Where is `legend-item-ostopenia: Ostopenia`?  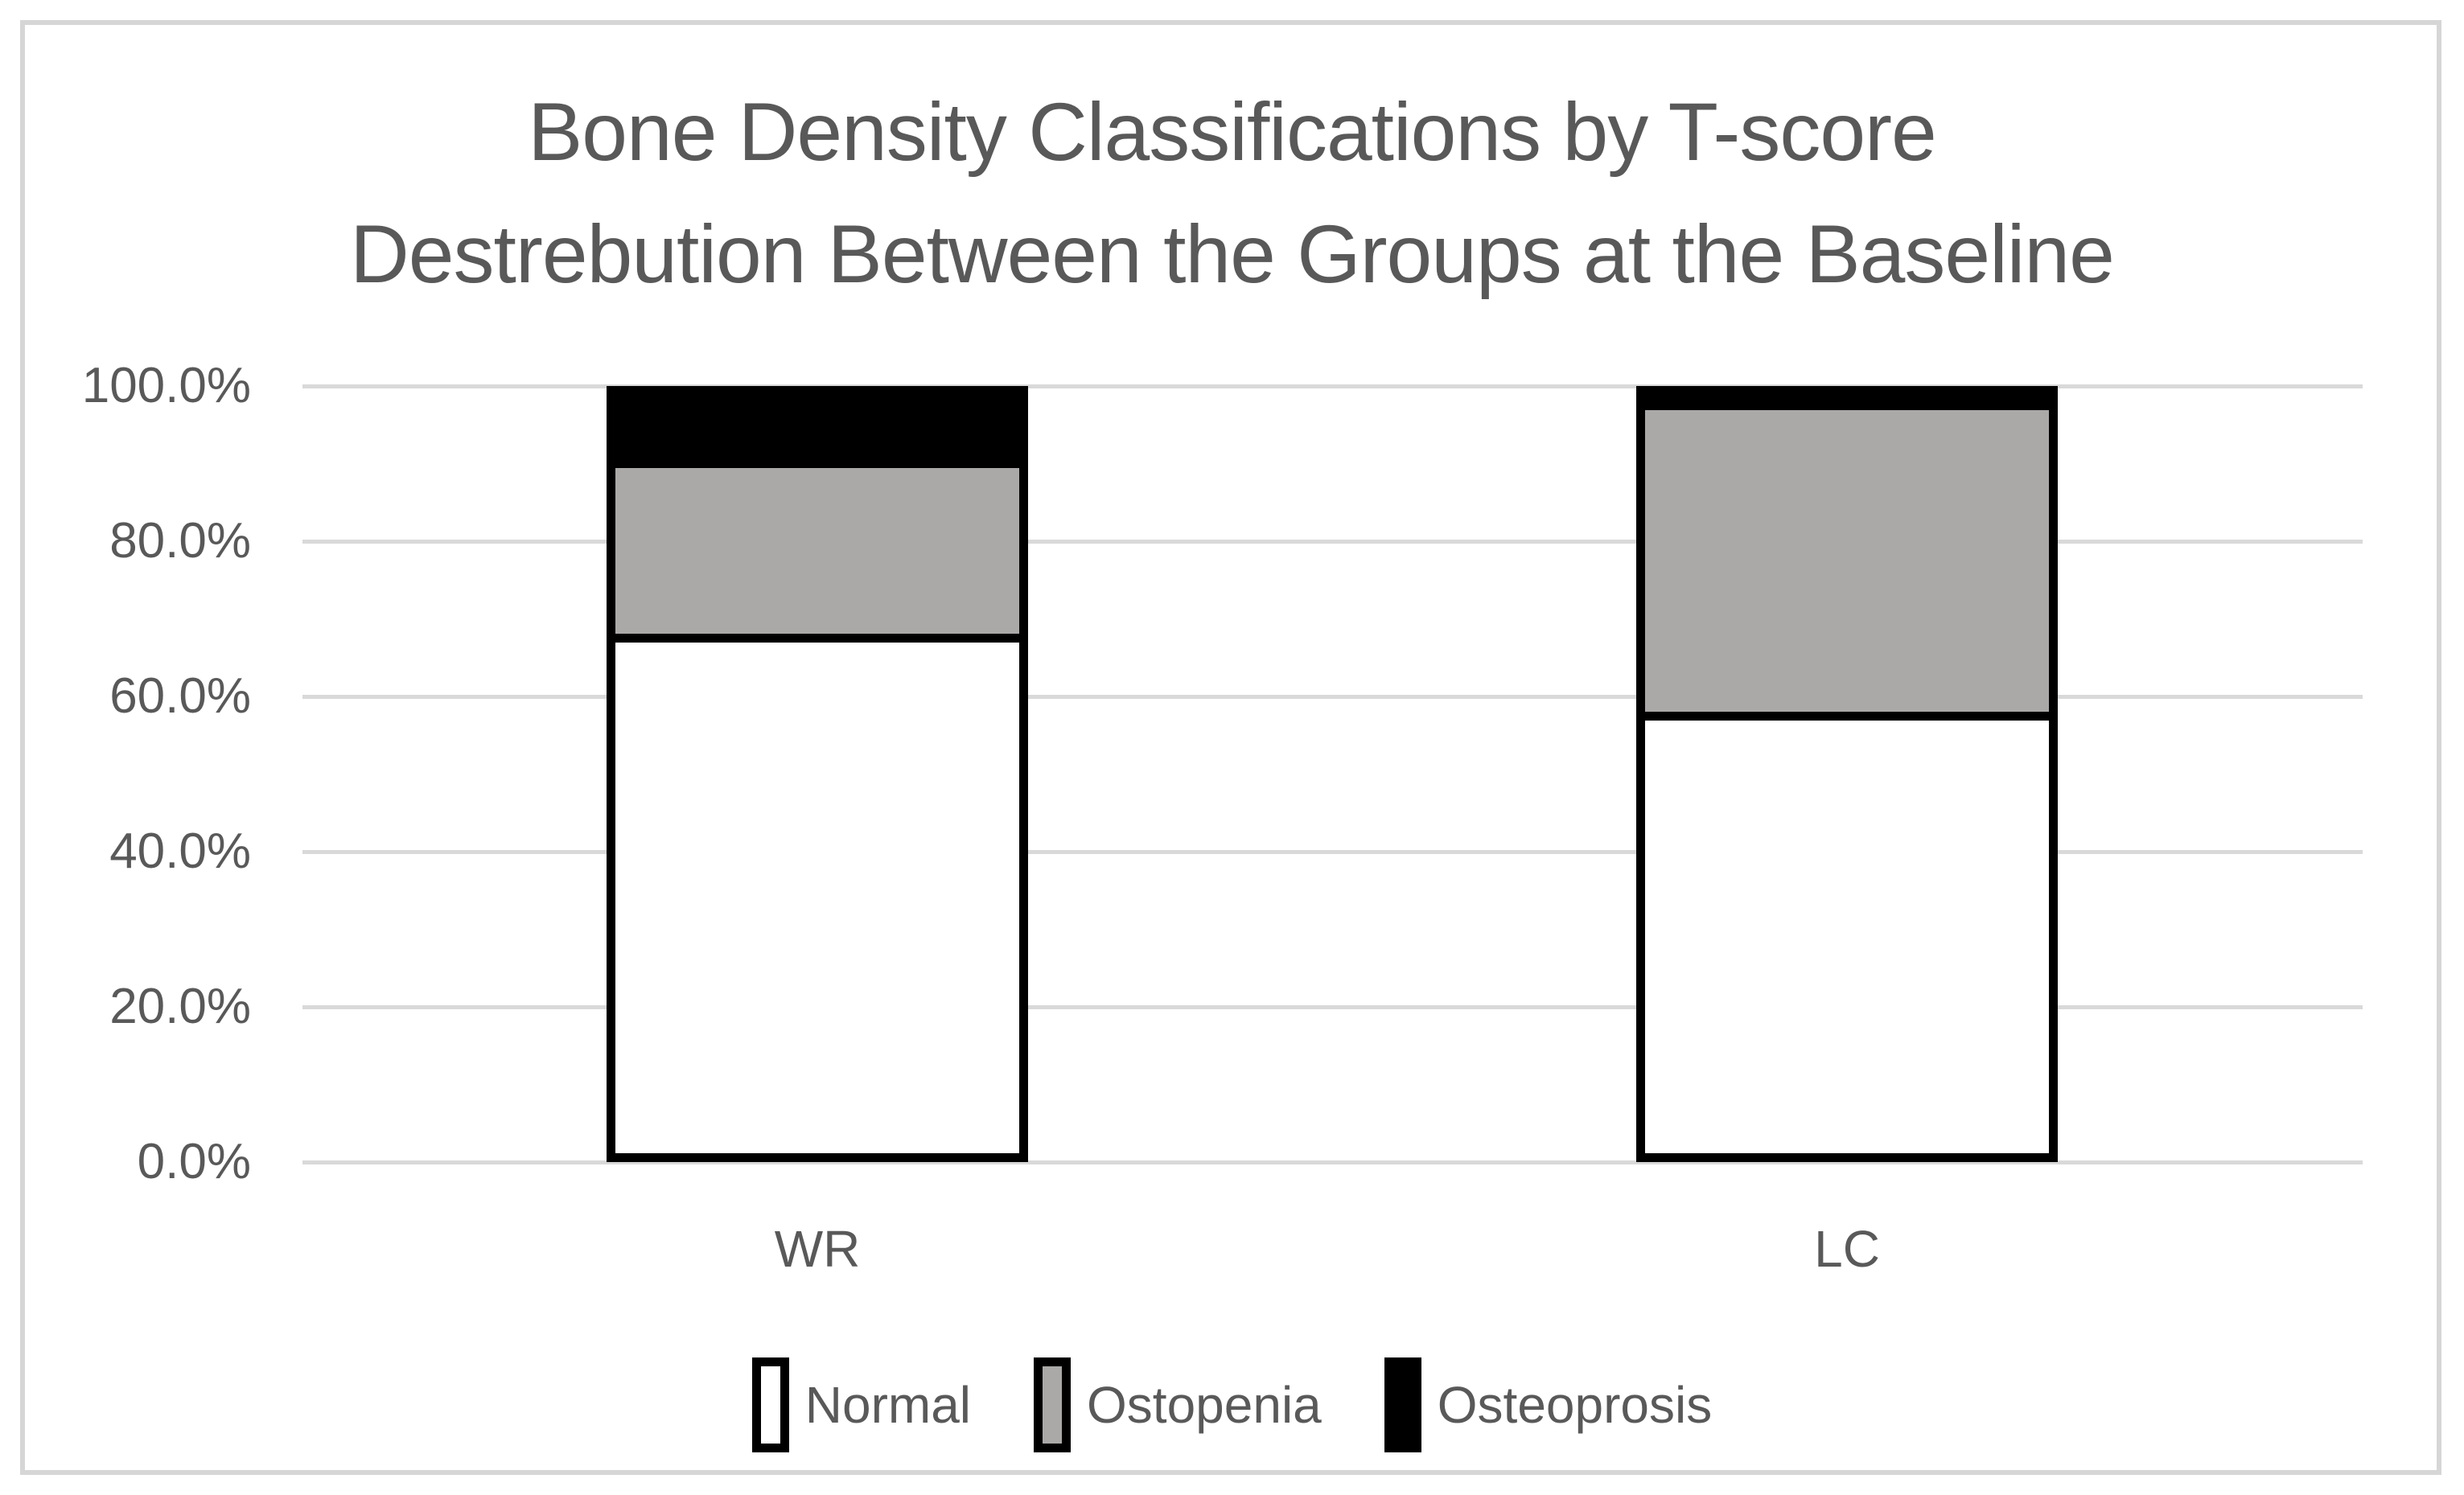 legend-item-ostopenia: Ostopenia is located at coordinates (1178, 1404).